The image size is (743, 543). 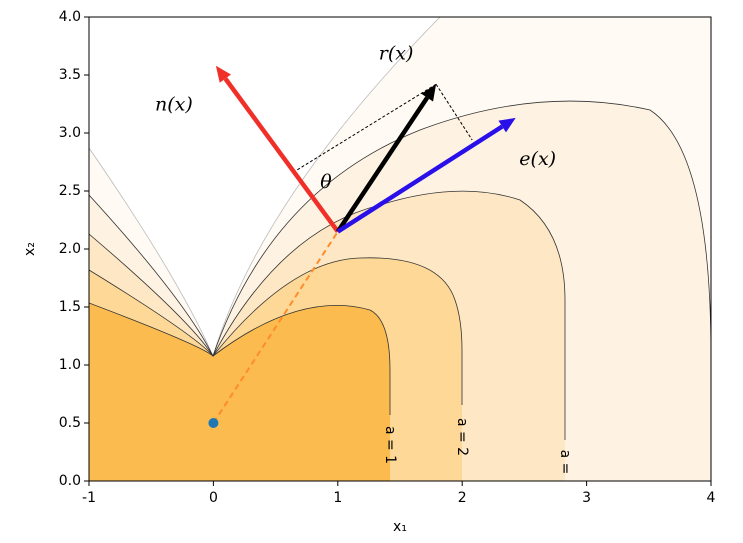 What do you see at coordinates (462, 498) in the screenshot?
I see `x-tick-label: 2` at bounding box center [462, 498].